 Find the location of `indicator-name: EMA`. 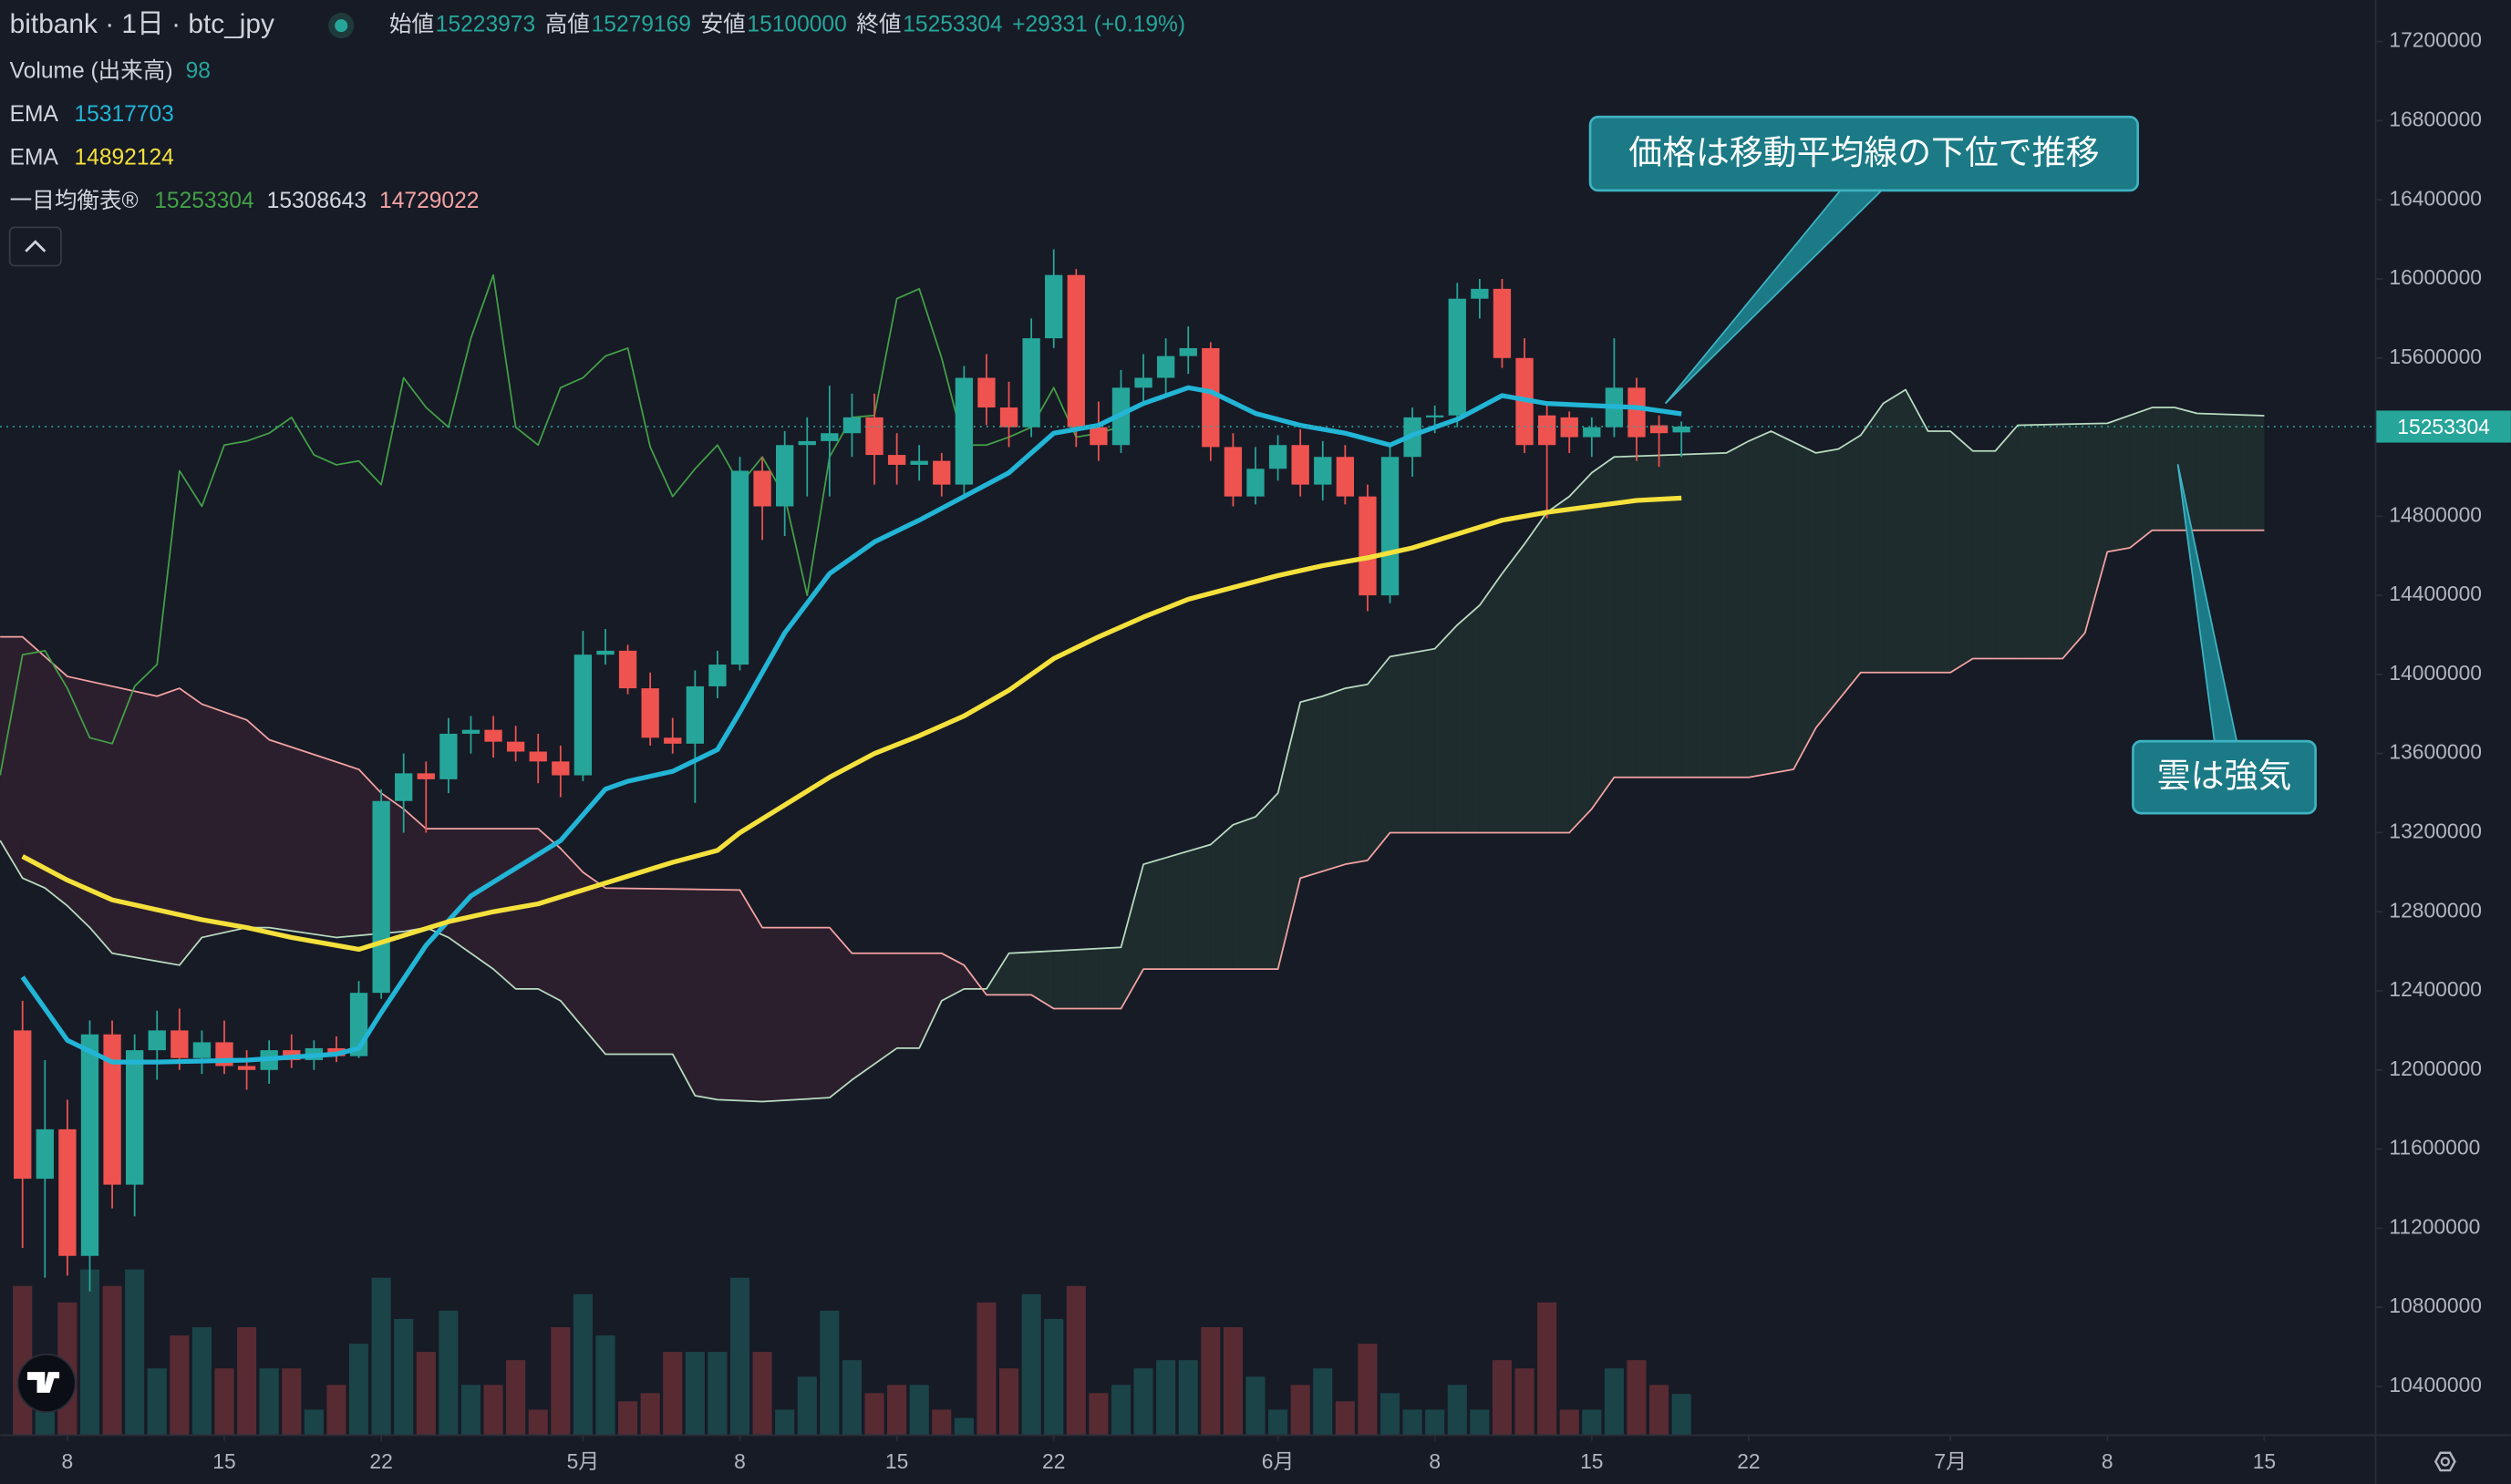

indicator-name: EMA is located at coordinates (34, 157).